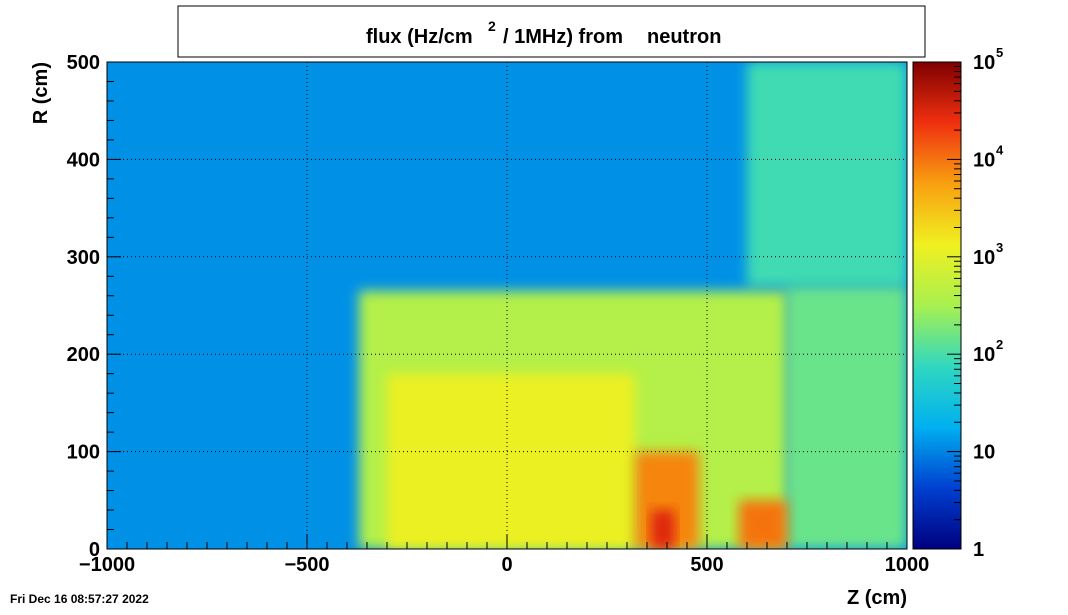 This screenshot has height=615, width=1068. What do you see at coordinates (663, 529) in the screenshot?
I see `heatmap-region-peak` at bounding box center [663, 529].